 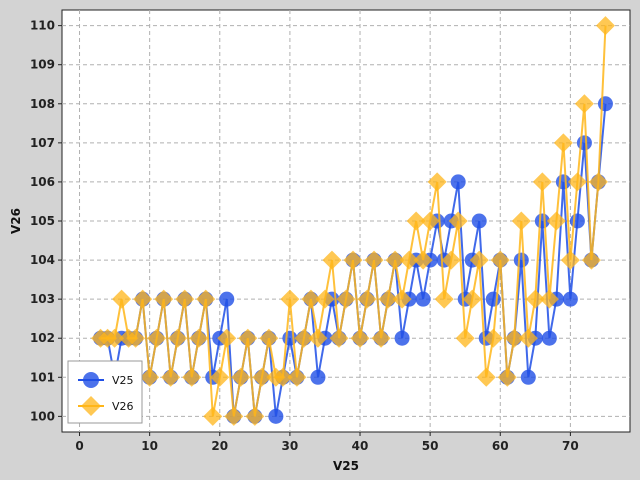 What do you see at coordinates (123, 406) in the screenshot?
I see `legend-label-v26: V26` at bounding box center [123, 406].